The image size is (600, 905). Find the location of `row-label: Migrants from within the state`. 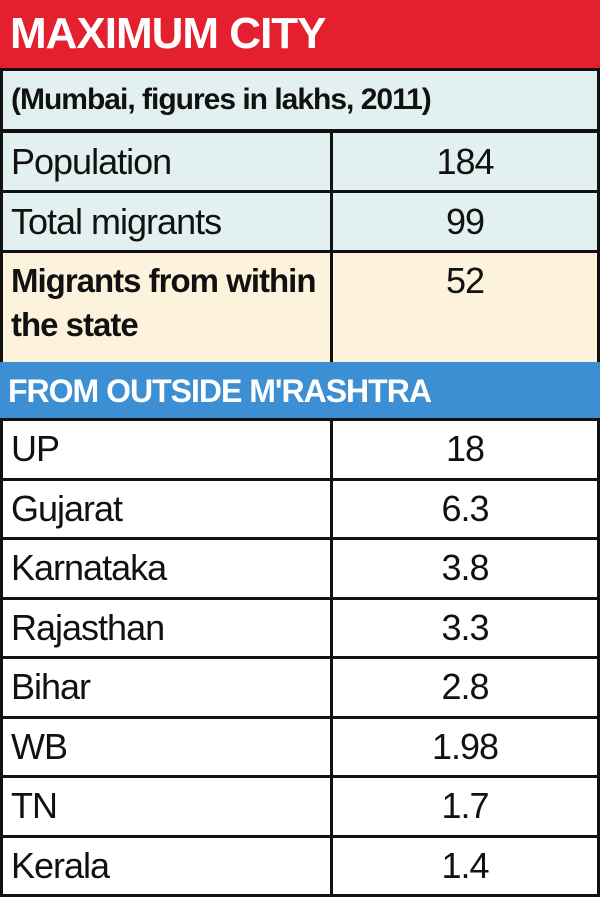

row-label: Migrants from within the state is located at coordinates (166, 307).